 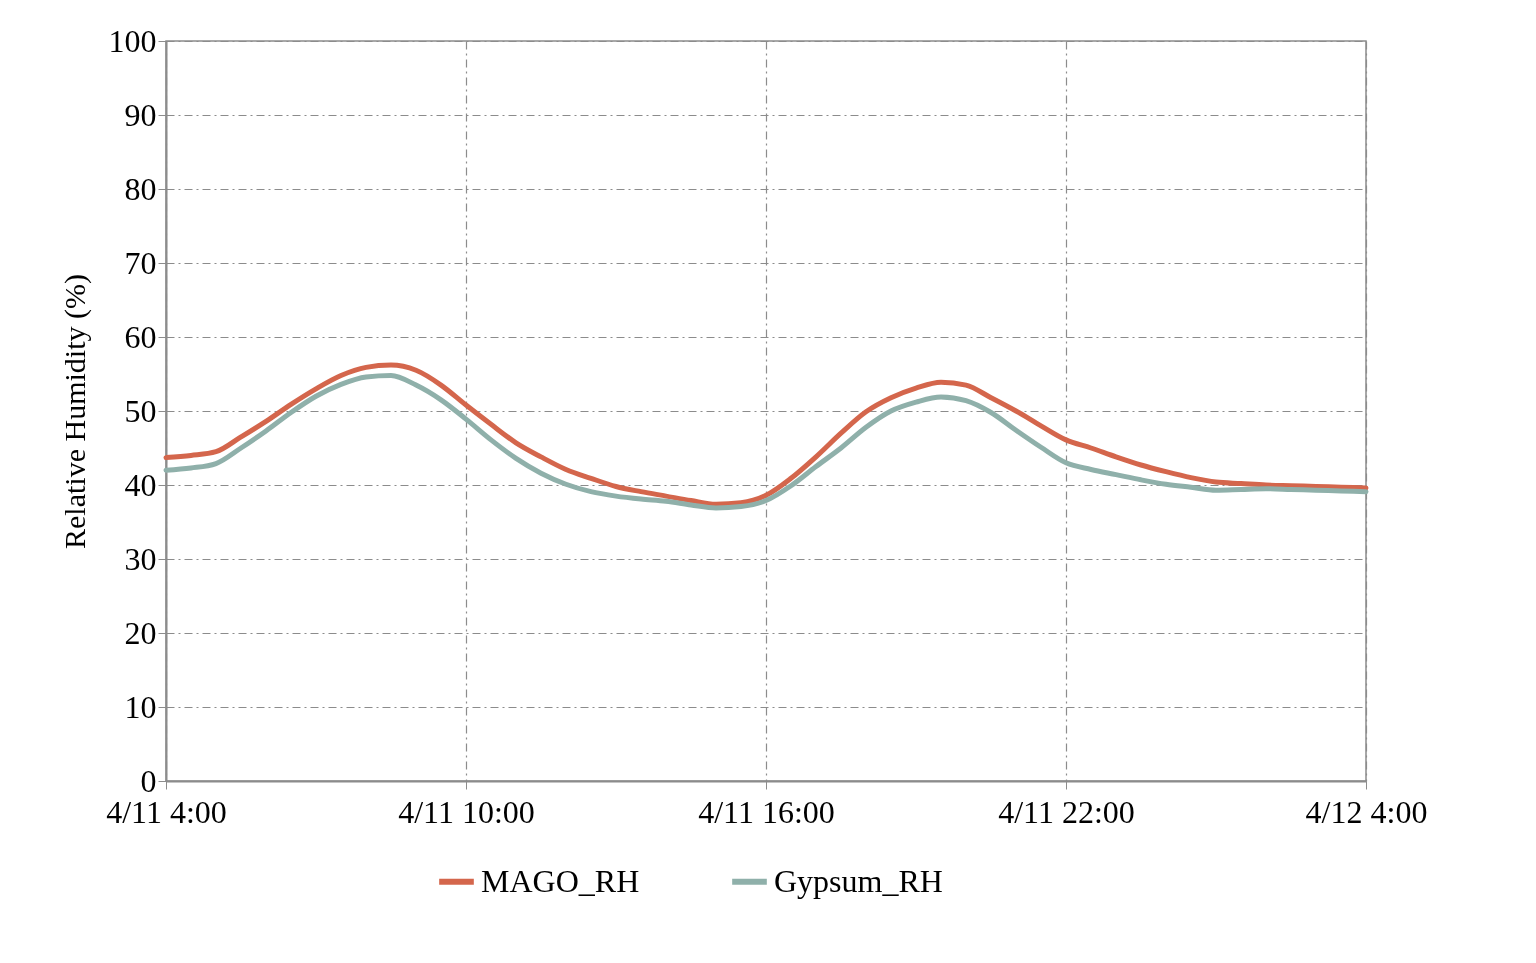 What do you see at coordinates (140, 188) in the screenshot?
I see `y-tick-label: 80` at bounding box center [140, 188].